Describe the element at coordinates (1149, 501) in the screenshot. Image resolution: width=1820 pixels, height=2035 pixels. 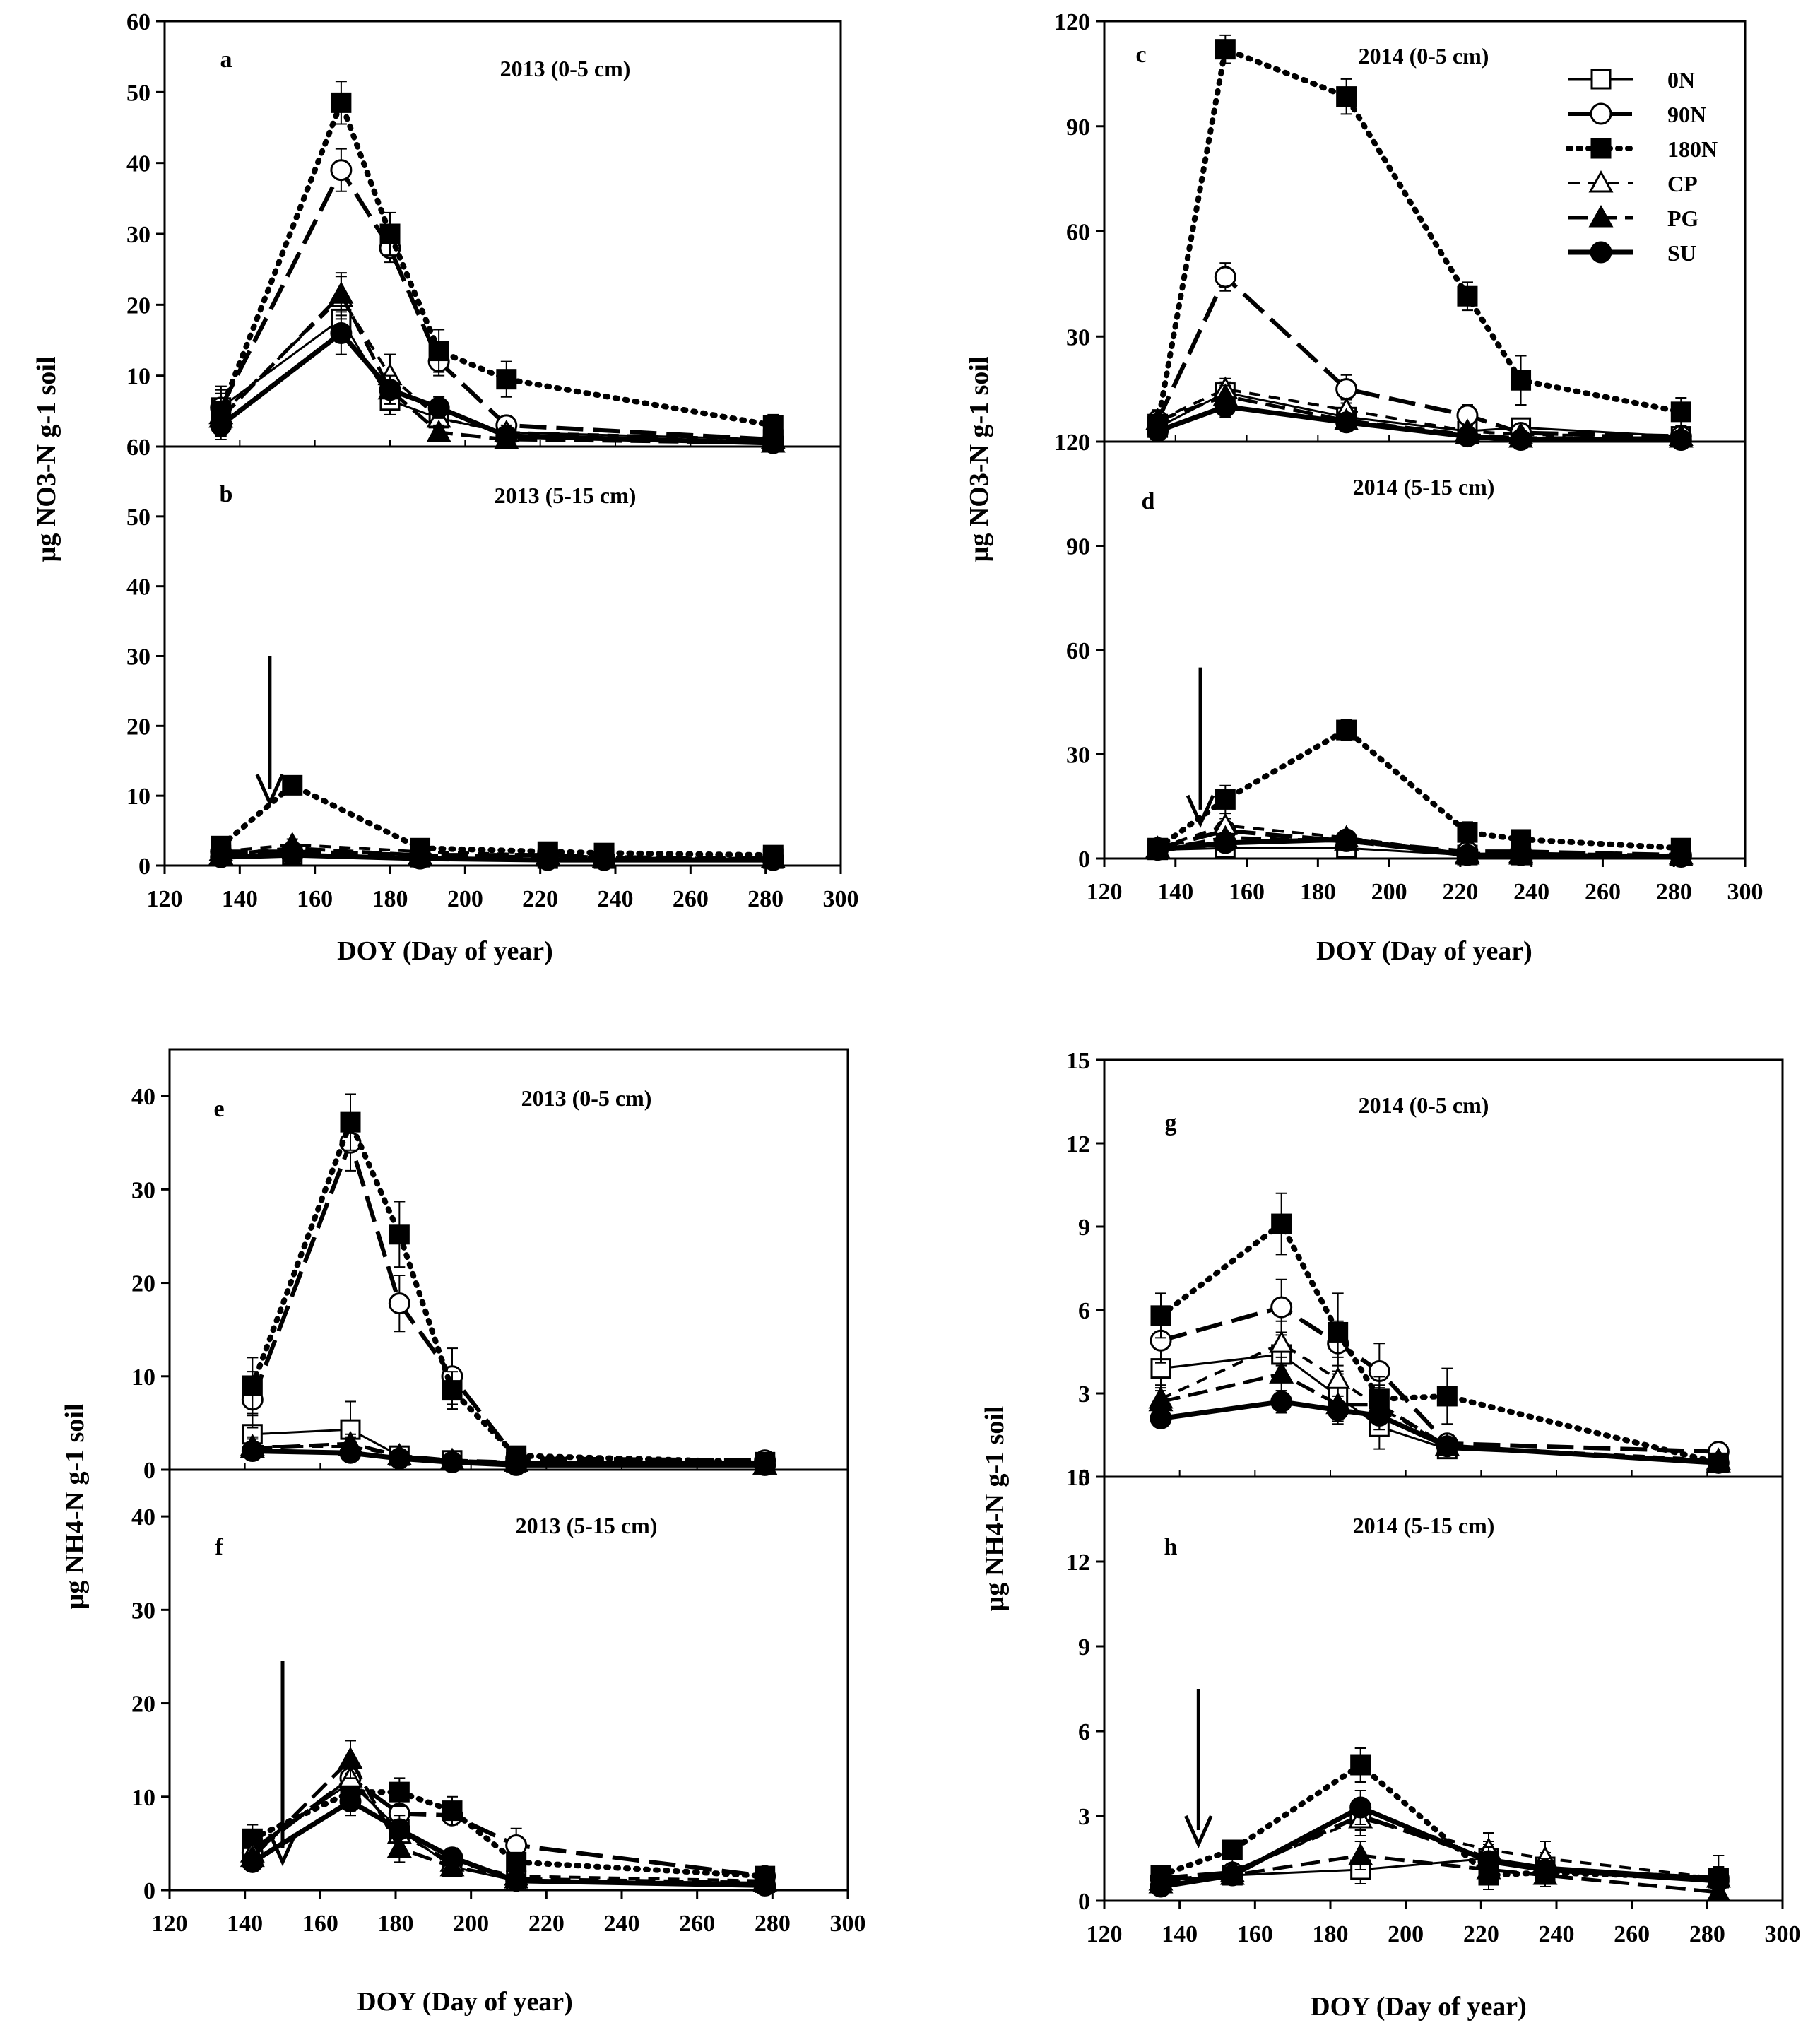
I see `panel-letter-d: d` at that location.